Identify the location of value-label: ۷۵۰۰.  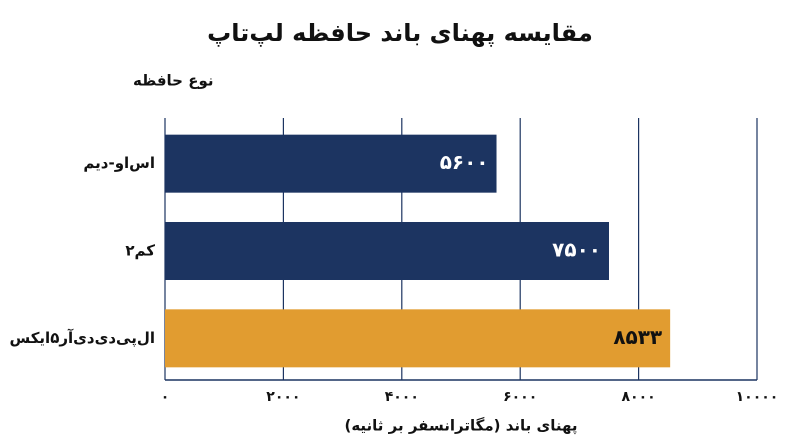
(576, 250).